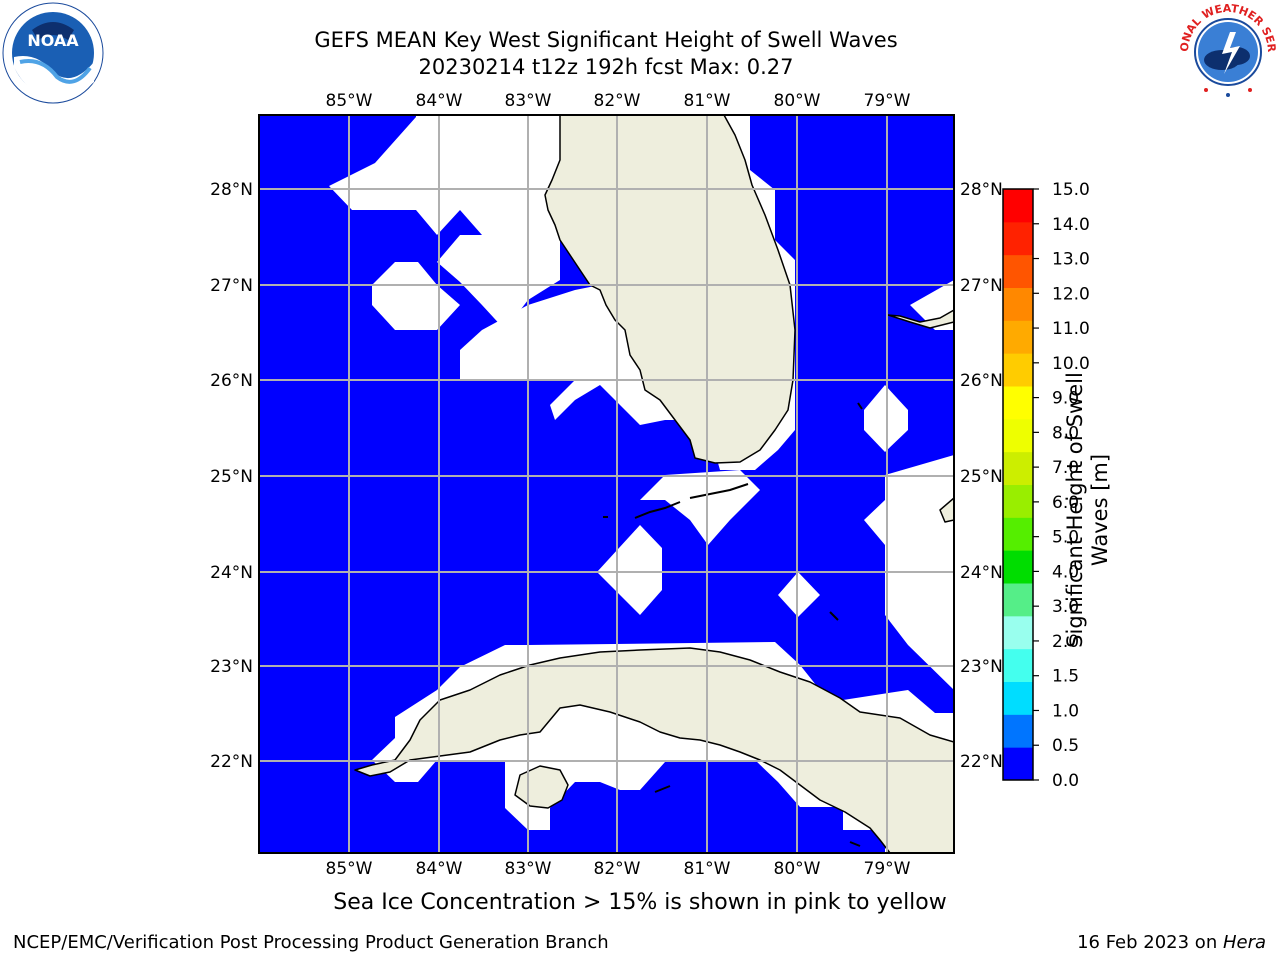 The width and height of the screenshot is (1280, 960). Describe the element at coordinates (1065, 746) in the screenshot. I see `colorbar-tick-label: 0.5` at that location.